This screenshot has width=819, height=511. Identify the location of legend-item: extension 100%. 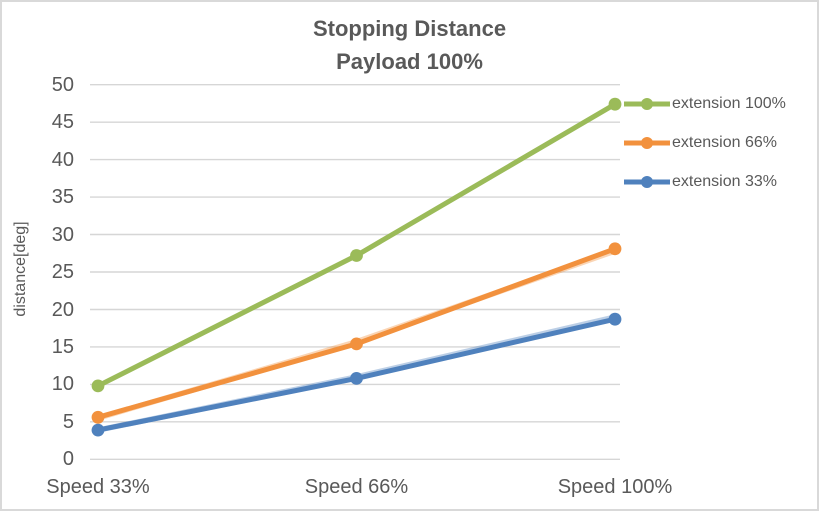
(704, 104).